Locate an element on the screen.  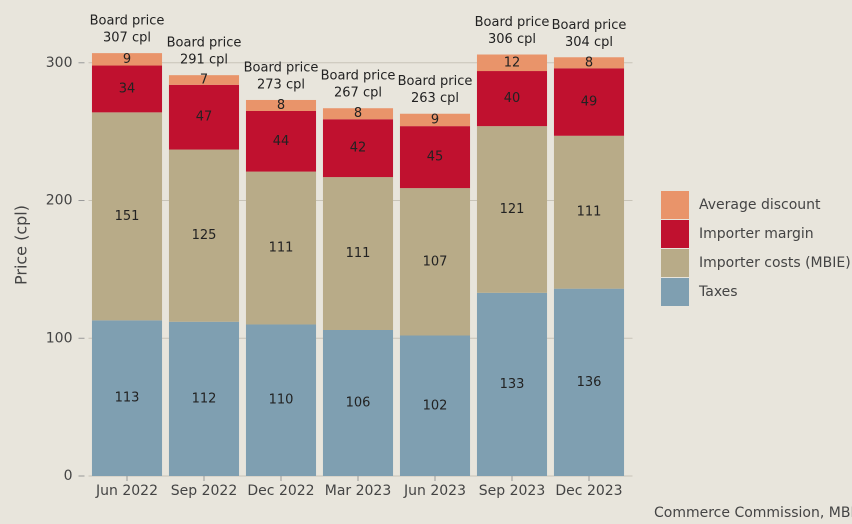
data-label: 106 is located at coordinates (358, 402).